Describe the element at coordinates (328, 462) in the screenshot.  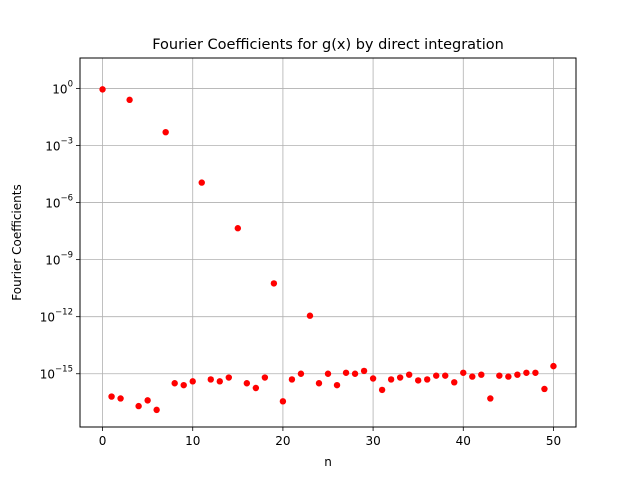
I see `x-axis-label: n` at that location.